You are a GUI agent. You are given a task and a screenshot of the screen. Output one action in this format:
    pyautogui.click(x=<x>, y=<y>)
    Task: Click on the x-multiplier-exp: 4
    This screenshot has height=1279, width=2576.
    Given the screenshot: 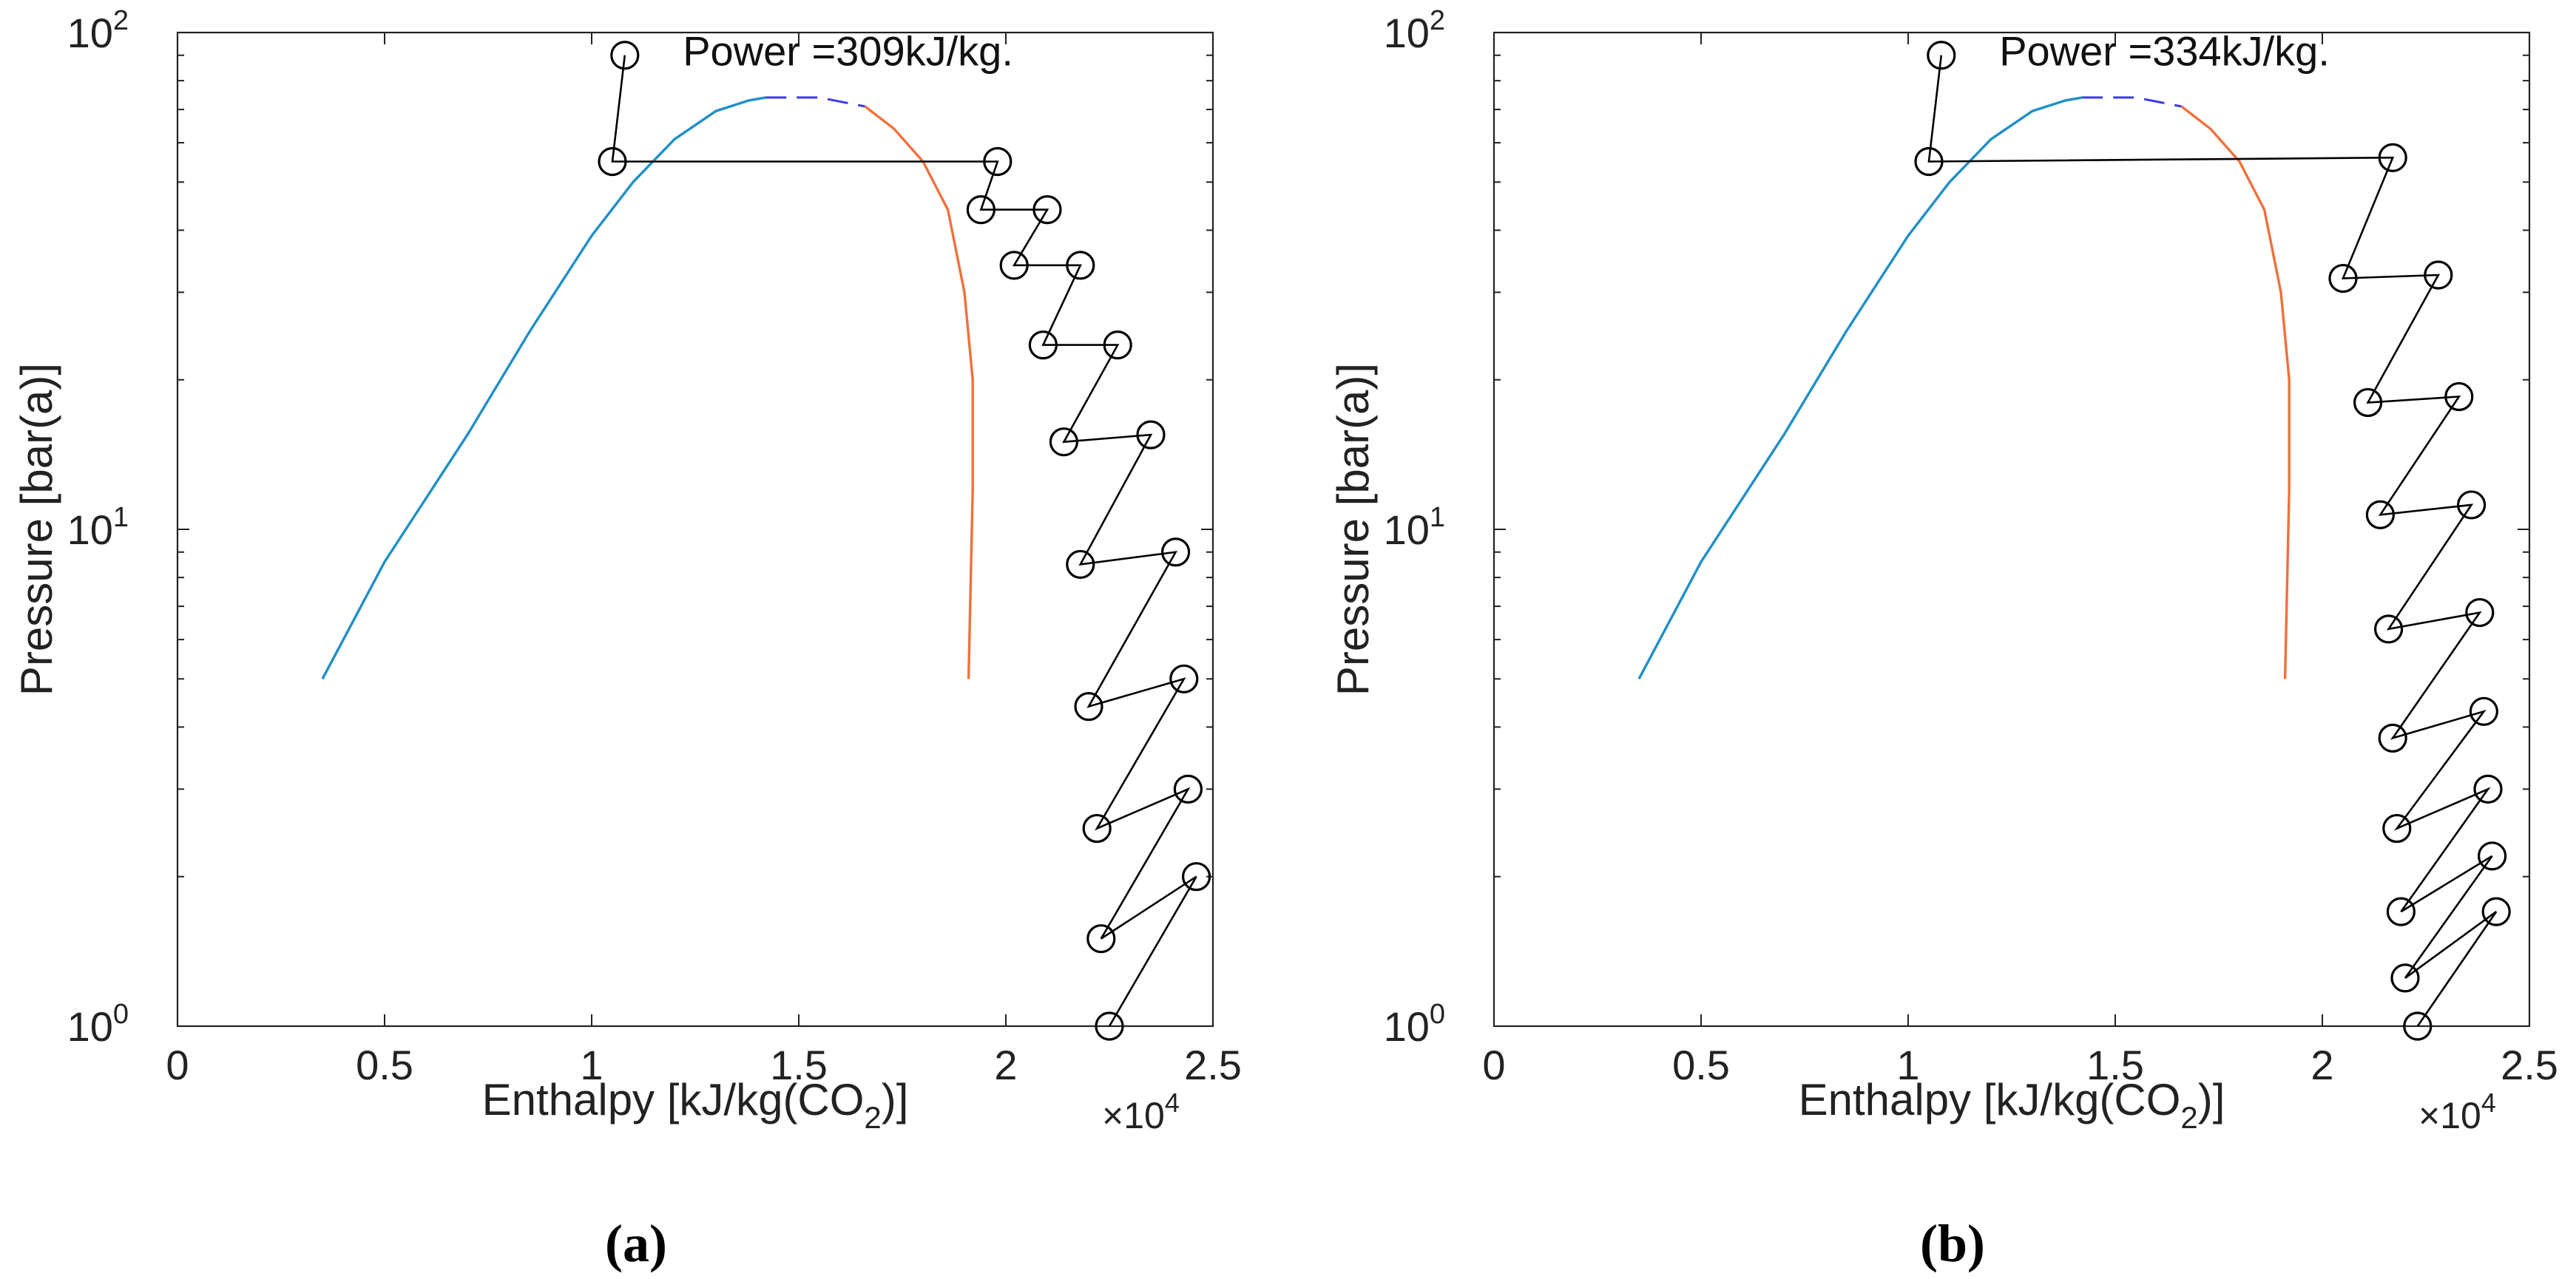 What is the action you would take?
    pyautogui.click(x=1172, y=1103)
    